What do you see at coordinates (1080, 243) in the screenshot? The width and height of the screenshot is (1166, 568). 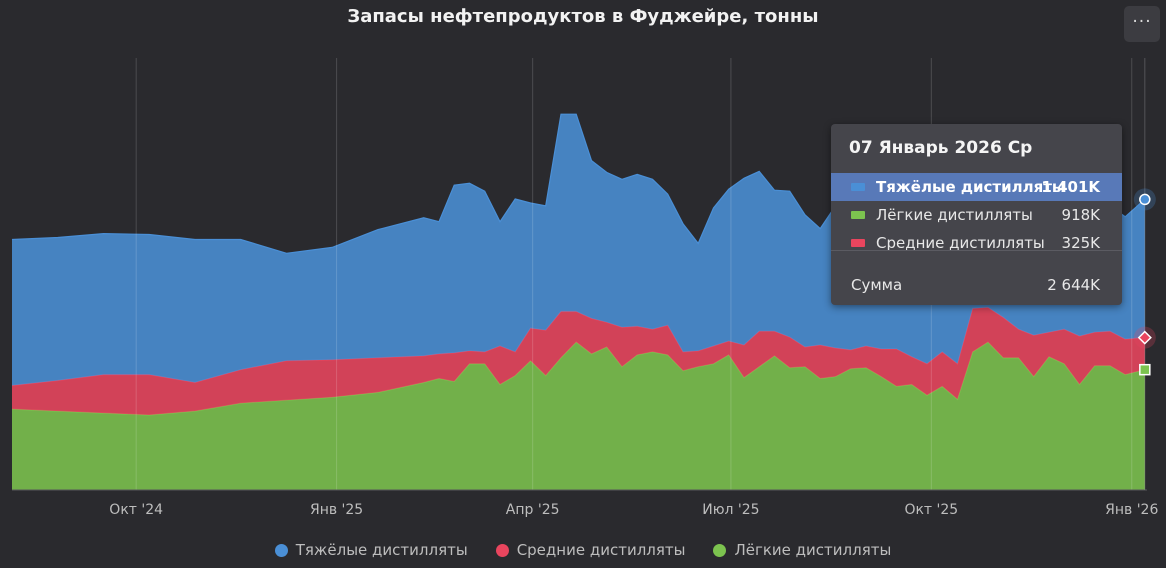 I see `tooltip-series-value: 325K` at bounding box center [1080, 243].